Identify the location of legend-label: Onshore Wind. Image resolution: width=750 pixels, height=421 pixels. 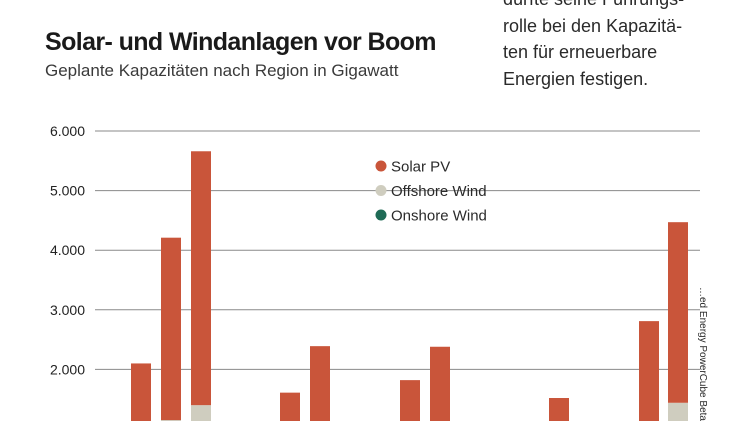
(439, 216).